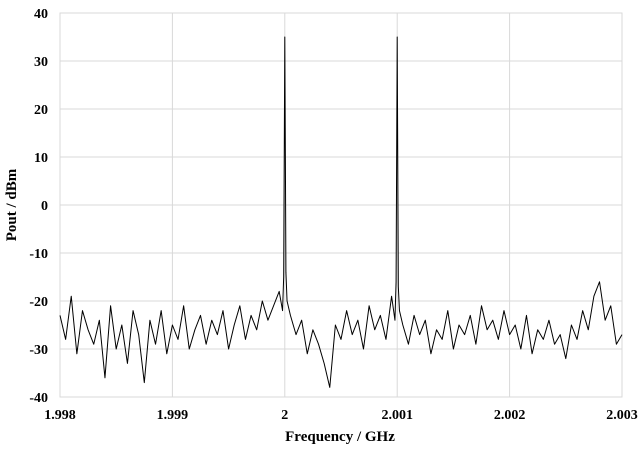  What do you see at coordinates (12, 204) in the screenshot?
I see `y-axis-label: Pout / dBm` at bounding box center [12, 204].